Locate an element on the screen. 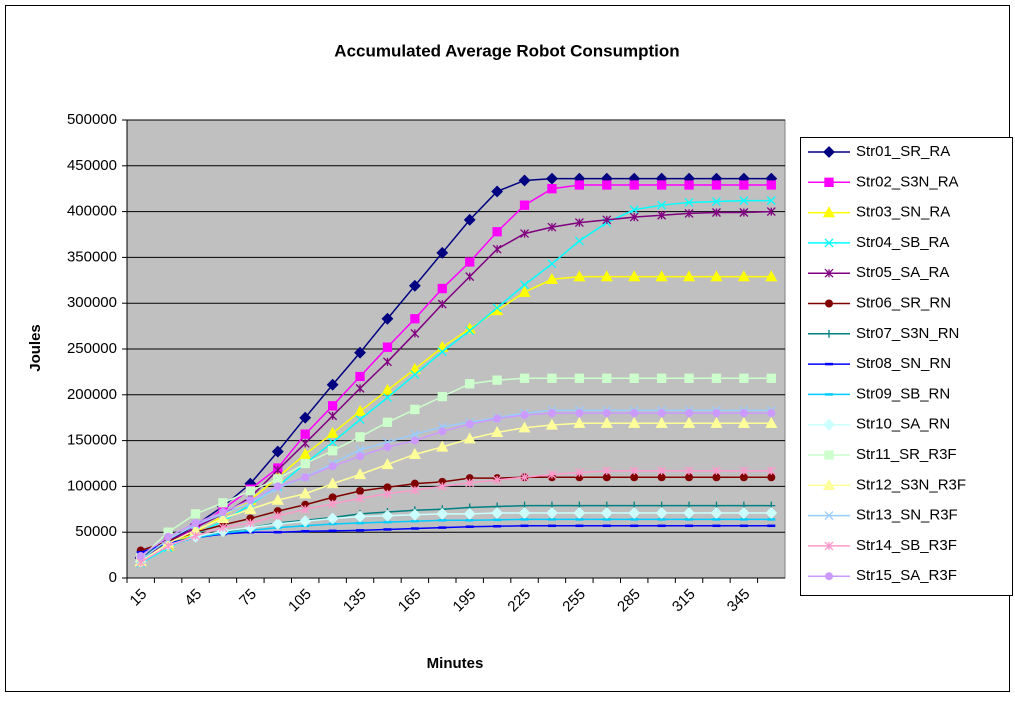  legend-label: Str02_S3N_RA is located at coordinates (907, 181).